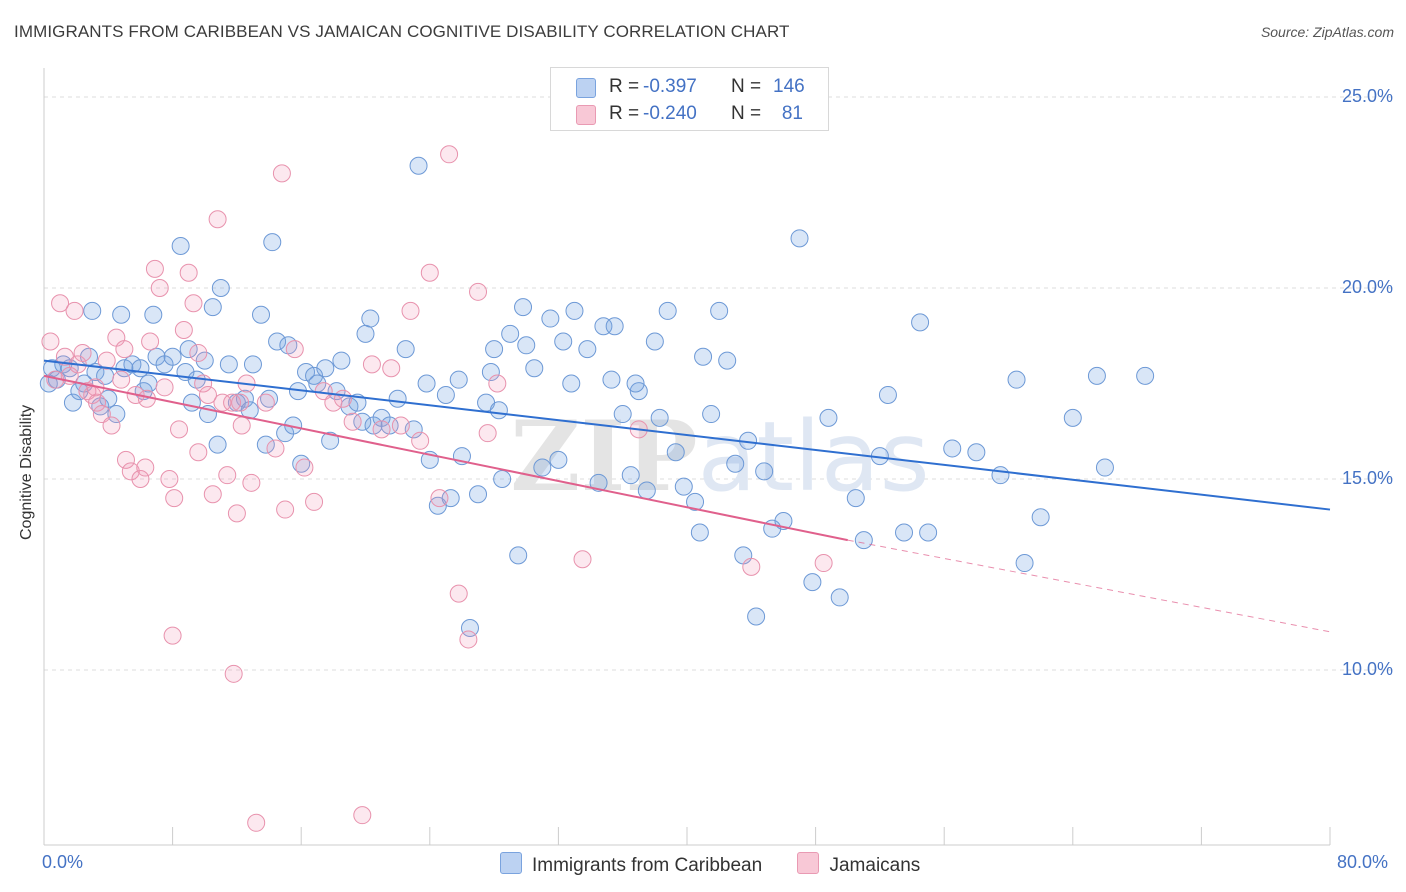 The width and height of the screenshot is (1406, 892). What do you see at coordinates (689, 99) in the screenshot?
I see `correlation-legend: R = -0.397 N = 146 R = -0.240 N = 81` at bounding box center [689, 99].